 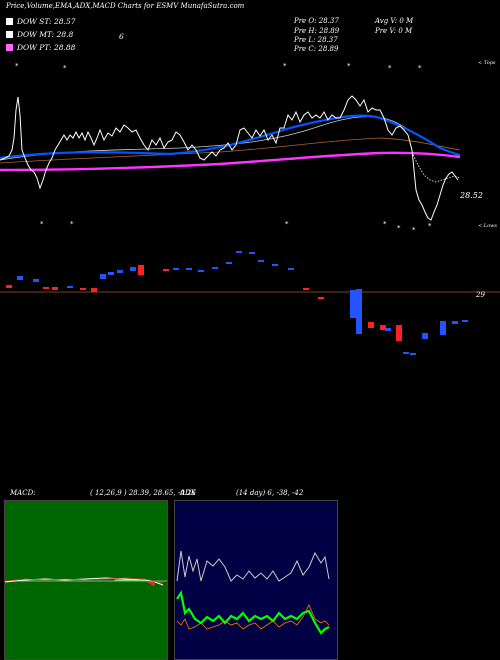 What do you see at coordinates (390, 68) in the screenshot?
I see `swing-marker-4: *` at bounding box center [390, 68].